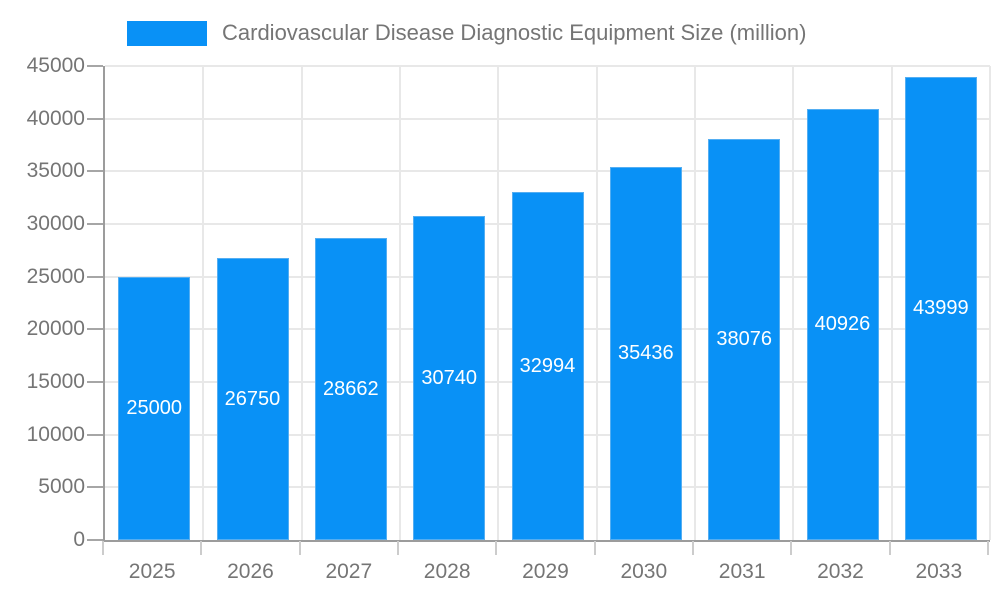  I want to click on y-axis-label: 40000, so click(55, 118).